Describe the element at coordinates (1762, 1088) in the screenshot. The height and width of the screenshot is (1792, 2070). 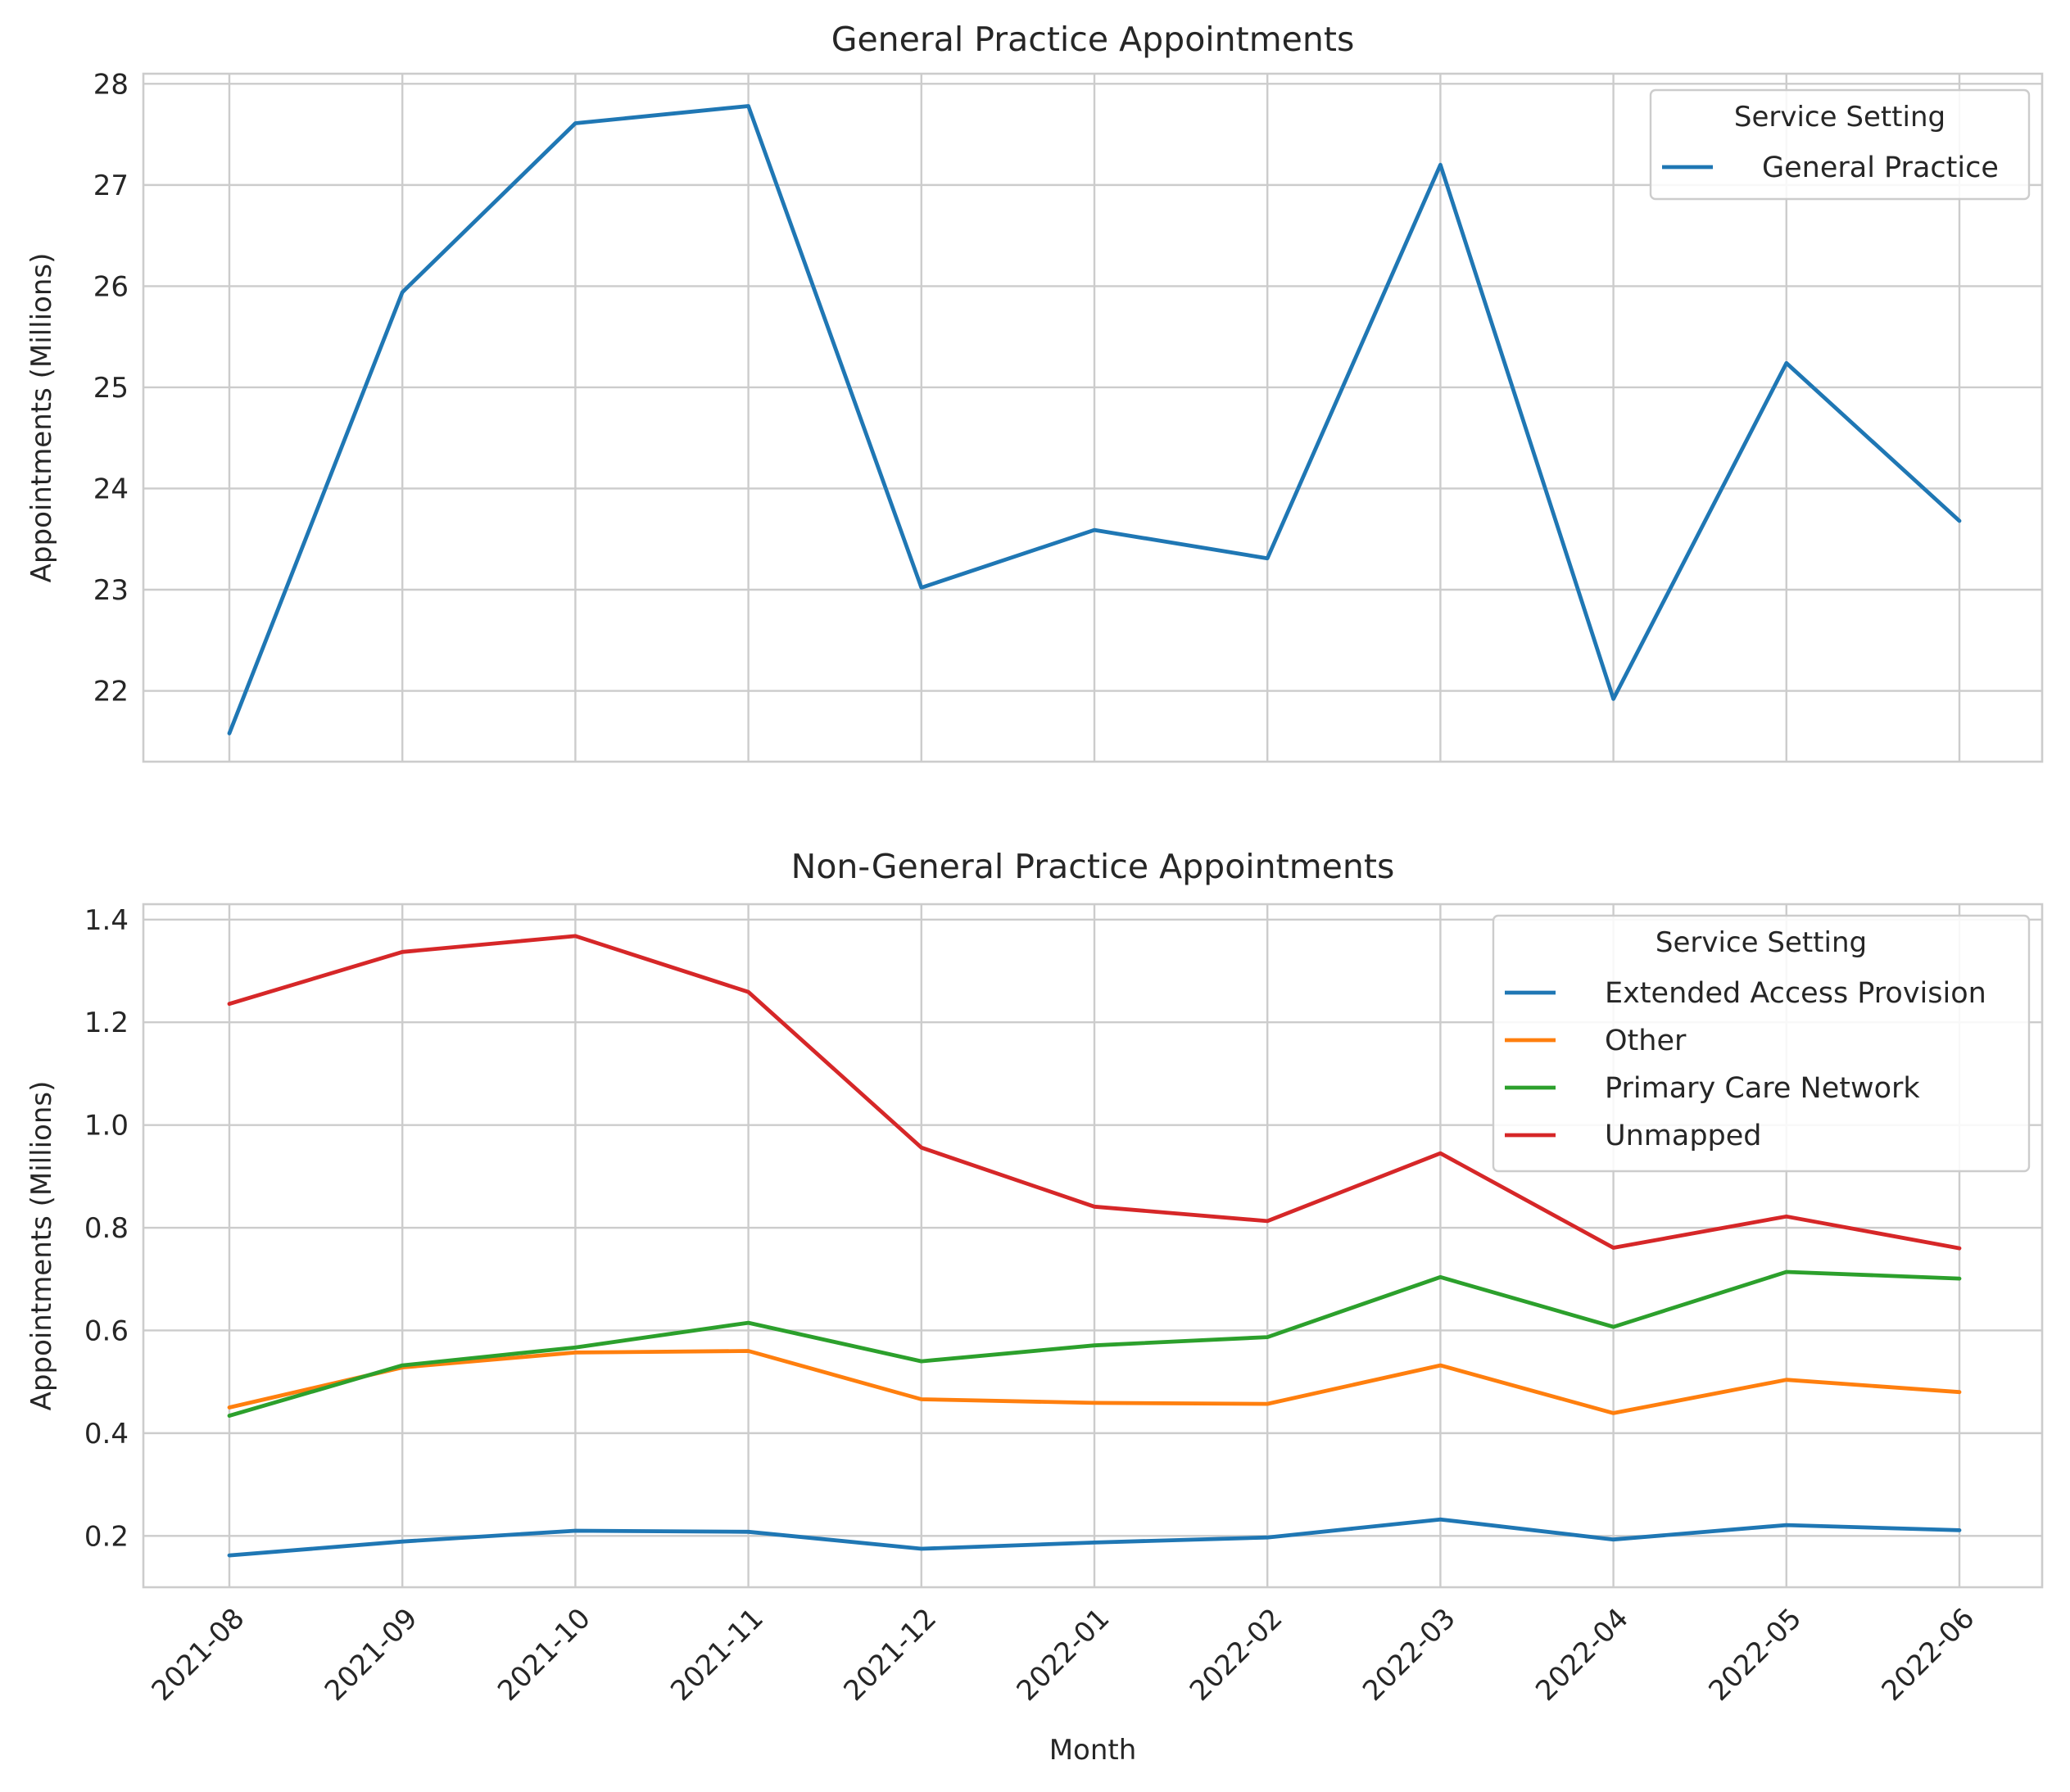
I see `primary-care-network-legend-label: Primary Care Network` at that location.